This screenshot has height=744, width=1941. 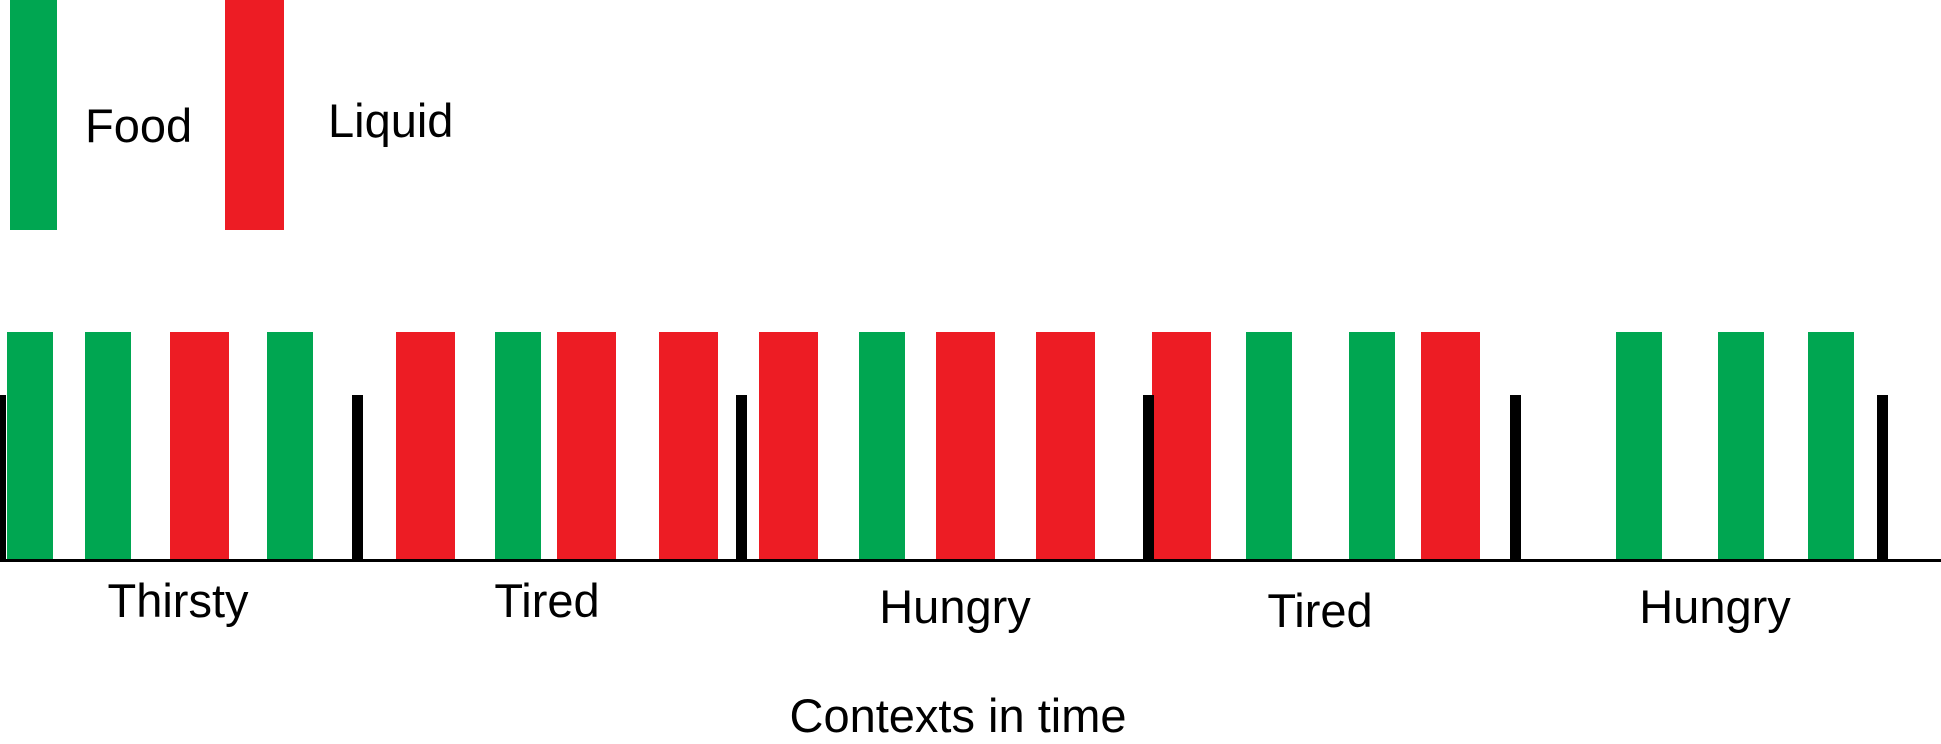 What do you see at coordinates (958, 715) in the screenshot?
I see `axis-title: Contexts in time` at bounding box center [958, 715].